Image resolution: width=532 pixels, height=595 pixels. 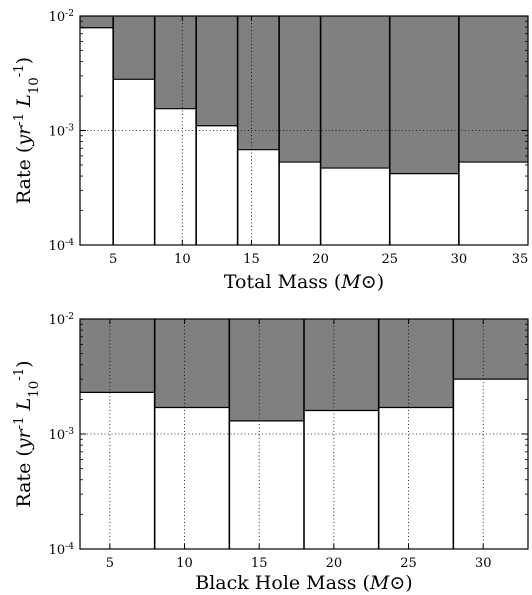 What do you see at coordinates (304, 282) in the screenshot?
I see `x-axis-label: Total Mass (M⊙)` at bounding box center [304, 282].